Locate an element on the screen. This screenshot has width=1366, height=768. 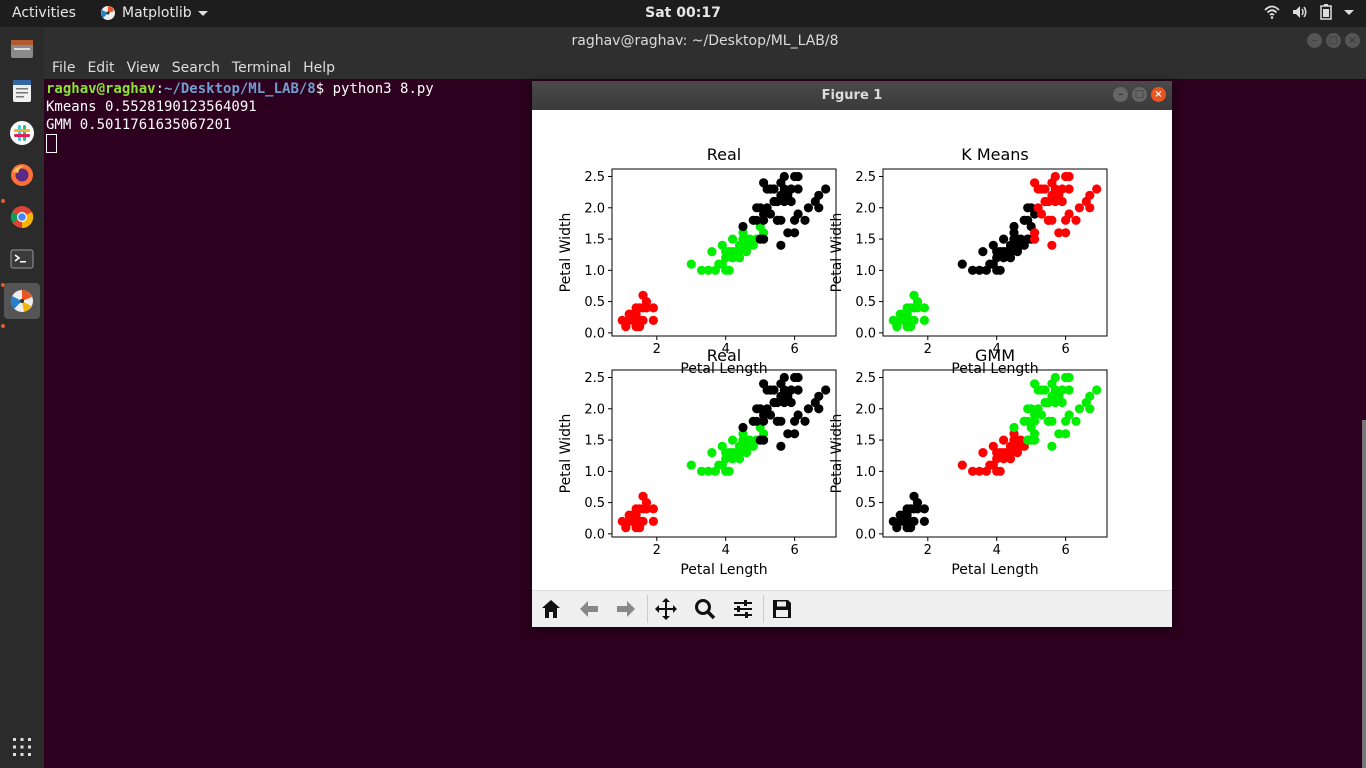
menu-edit: Edit is located at coordinates (101, 68).